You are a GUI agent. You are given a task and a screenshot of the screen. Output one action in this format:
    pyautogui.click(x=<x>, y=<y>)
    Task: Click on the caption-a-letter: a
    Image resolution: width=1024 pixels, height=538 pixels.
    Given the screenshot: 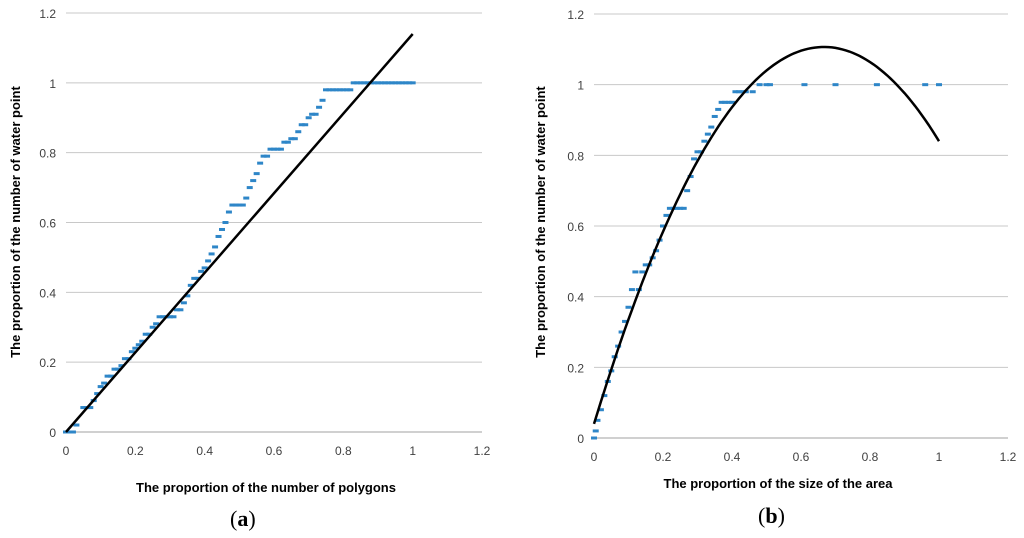 What is the action you would take?
    pyautogui.click(x=243, y=518)
    